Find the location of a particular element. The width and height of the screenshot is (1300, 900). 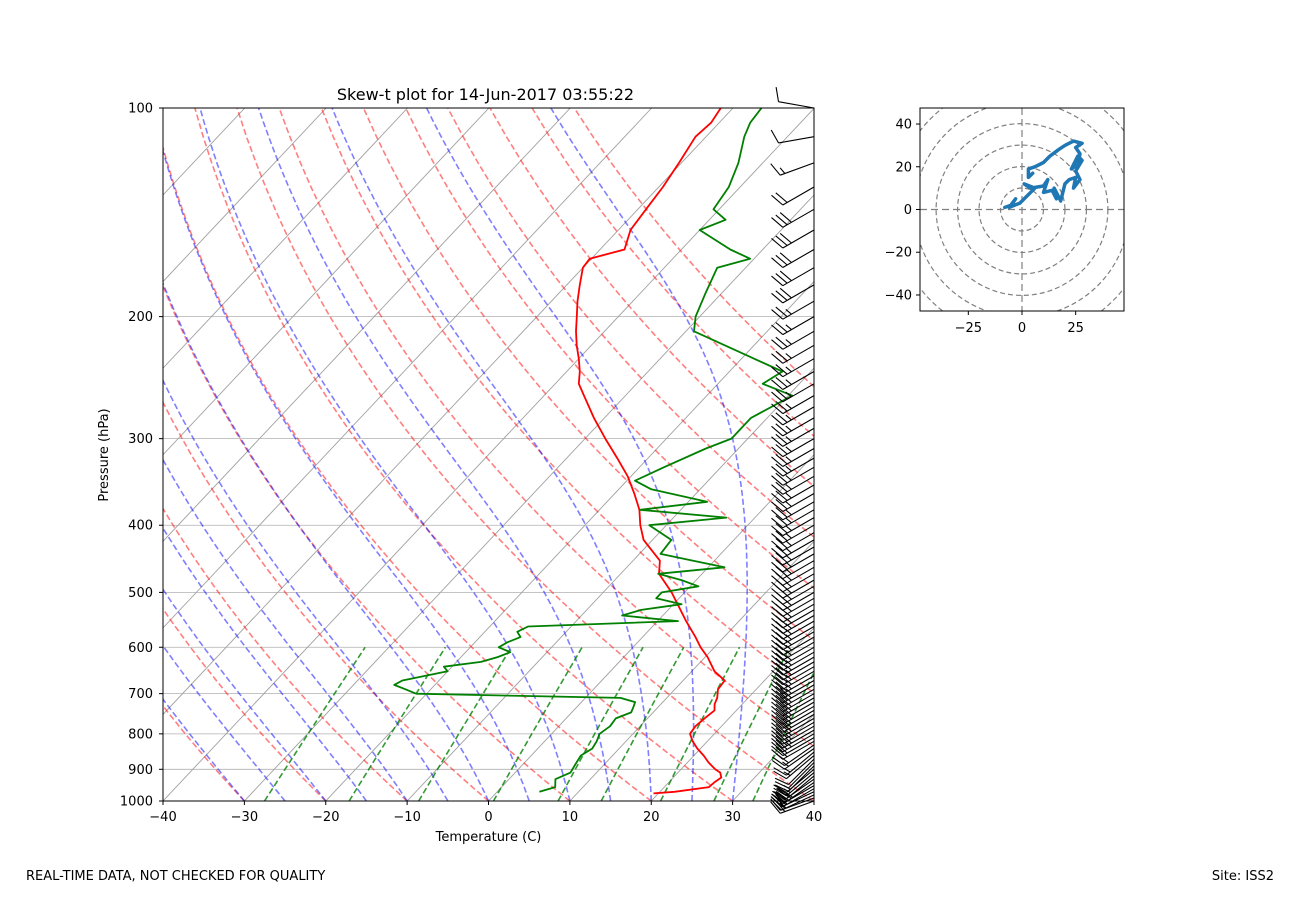

y-tick-label: 900 is located at coordinates (140, 770).